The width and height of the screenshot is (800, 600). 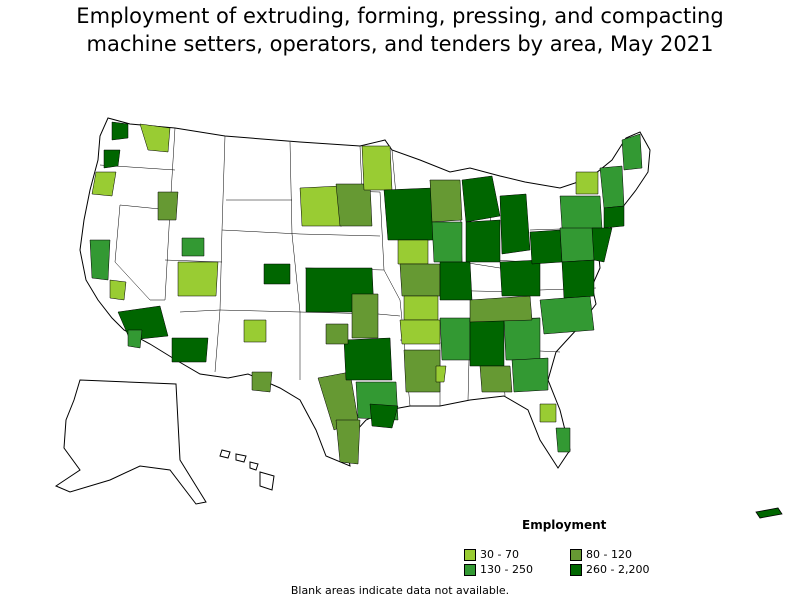 What do you see at coordinates (769, 513) in the screenshot?
I see `puerto-rico` at bounding box center [769, 513].